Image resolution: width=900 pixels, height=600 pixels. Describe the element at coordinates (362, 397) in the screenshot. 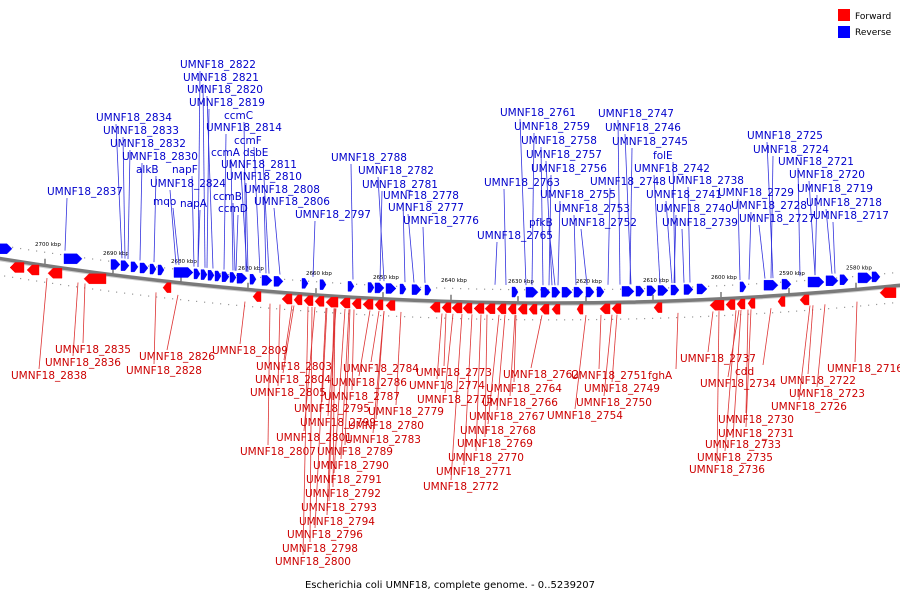

I see `forward-gene-label: UMNF18_2787` at that location.